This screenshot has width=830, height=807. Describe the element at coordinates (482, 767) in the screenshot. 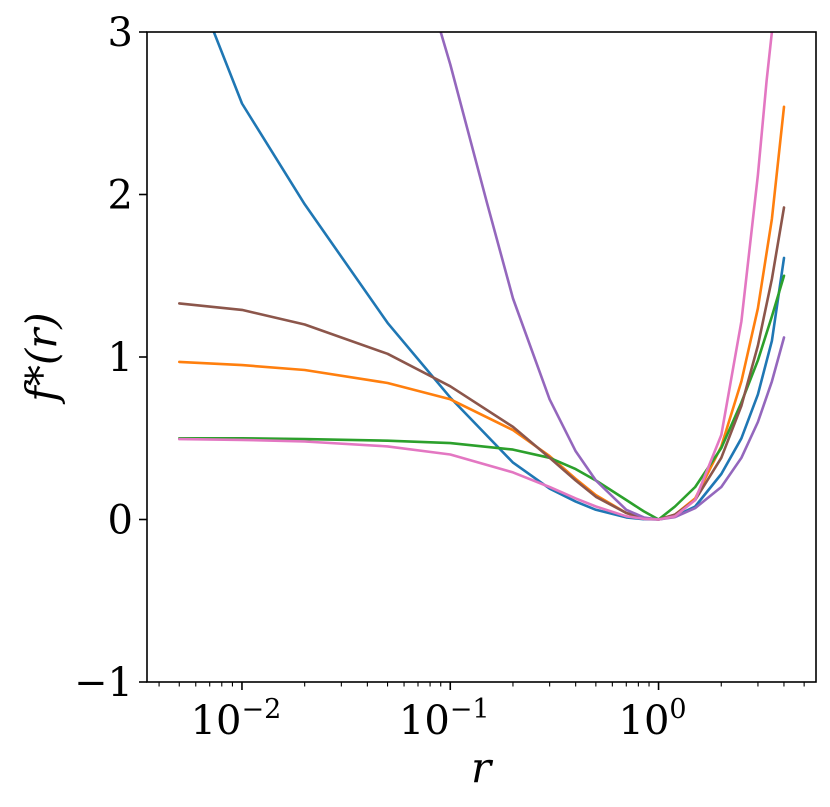

I see `x-axis-label: r` at that location.